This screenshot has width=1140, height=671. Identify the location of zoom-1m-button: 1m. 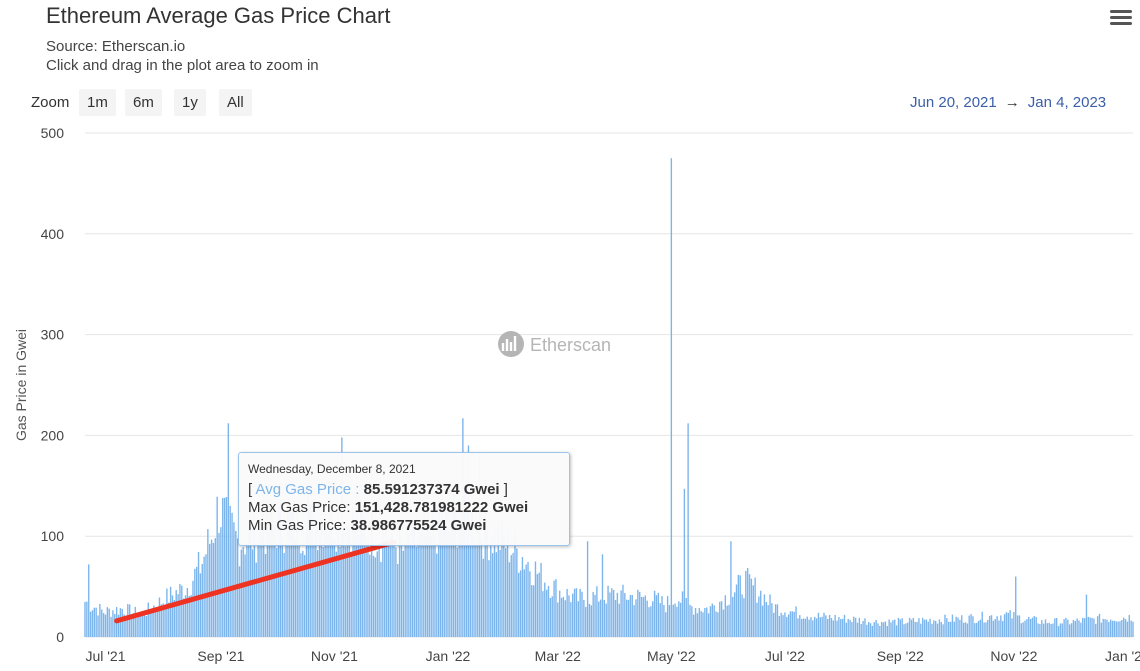
(97, 102).